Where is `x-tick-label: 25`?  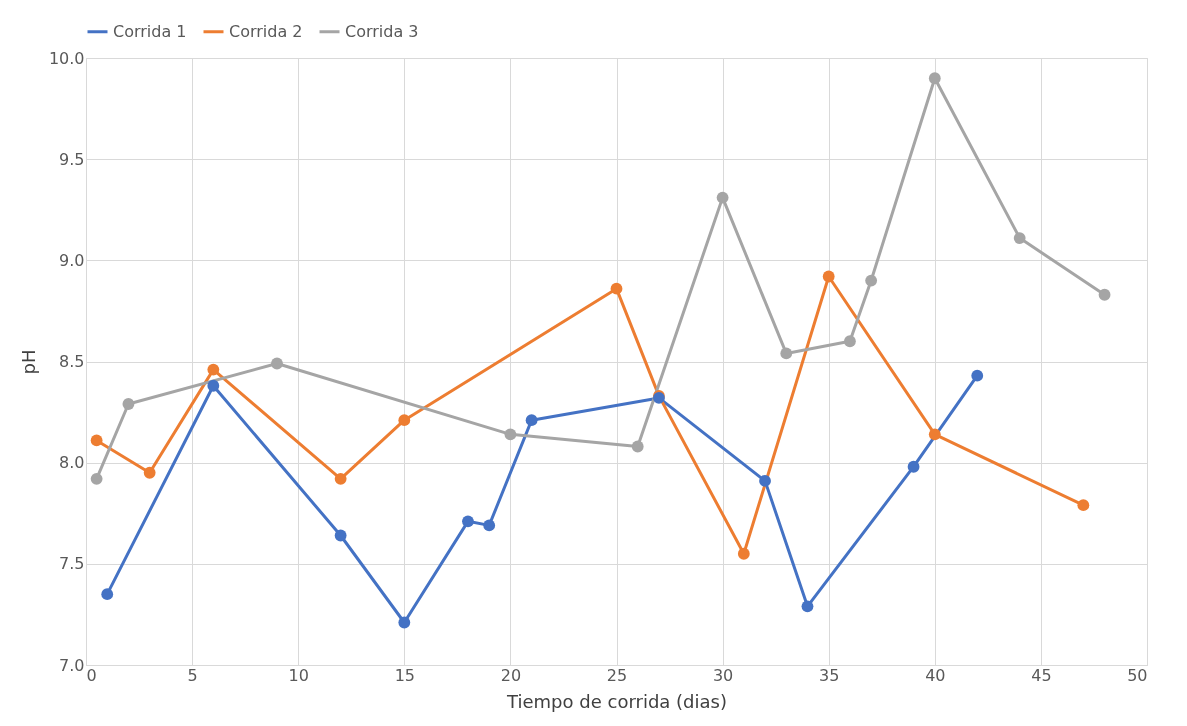 x-tick-label: 25 is located at coordinates (617, 675).